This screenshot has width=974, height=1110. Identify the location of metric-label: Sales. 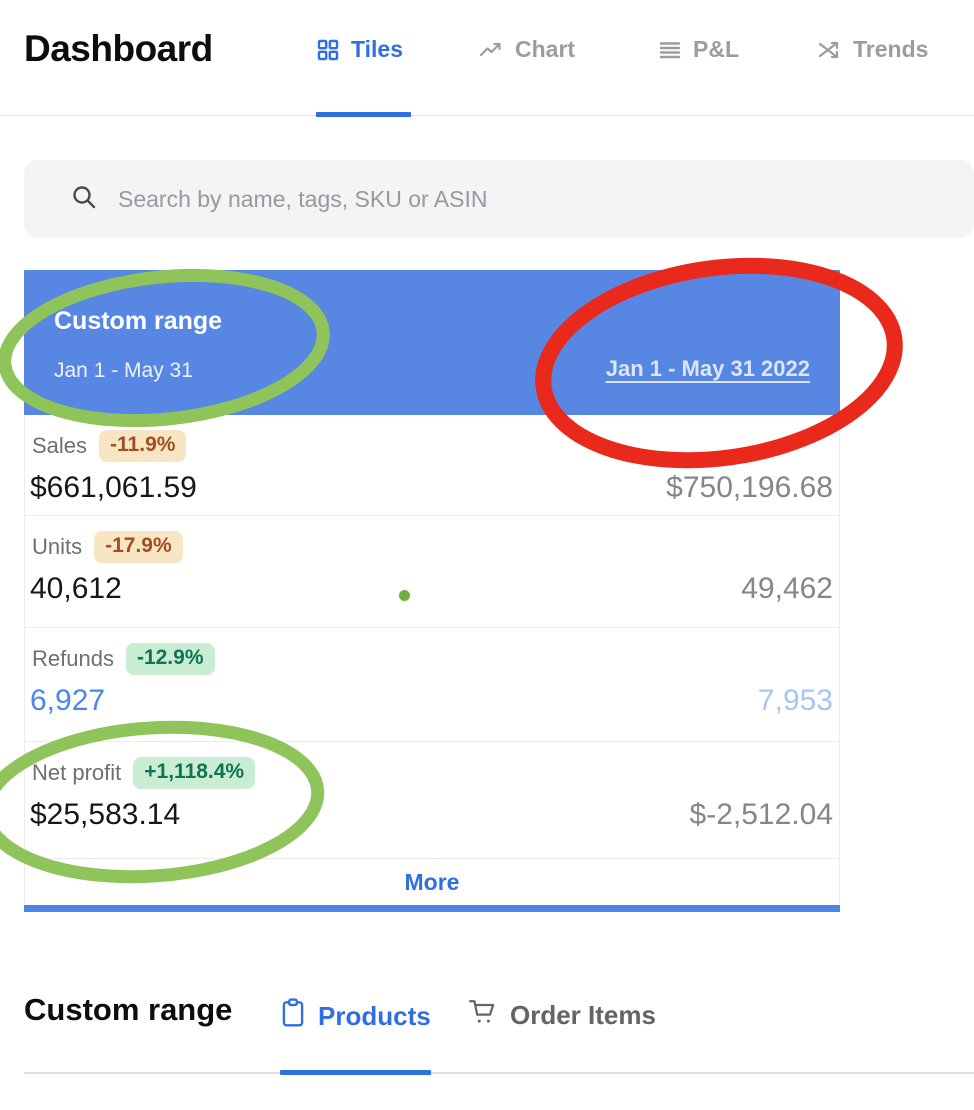
(60, 446).